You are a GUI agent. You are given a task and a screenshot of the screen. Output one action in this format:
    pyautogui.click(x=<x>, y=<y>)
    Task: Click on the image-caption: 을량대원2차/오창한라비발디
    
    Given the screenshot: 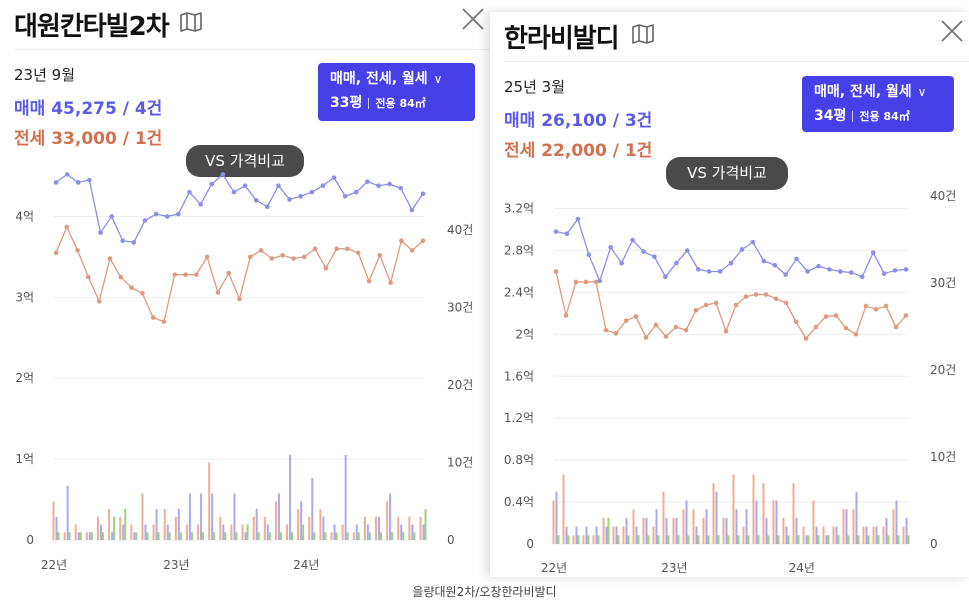 What is the action you would take?
    pyautogui.click(x=484, y=592)
    